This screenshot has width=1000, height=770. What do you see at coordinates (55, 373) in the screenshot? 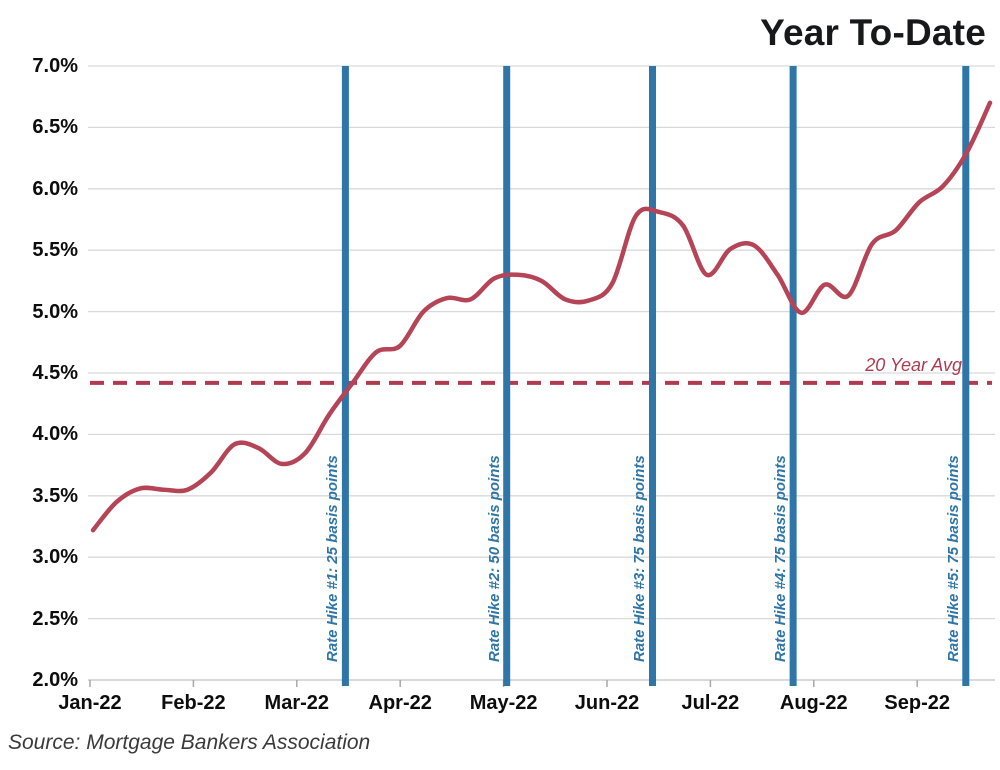
I see `y-tick-label: 4.5%` at bounding box center [55, 373].